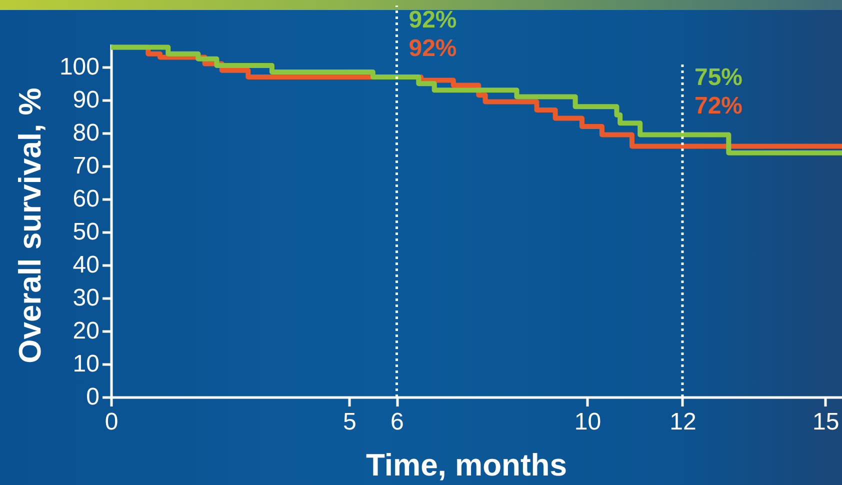  I want to click on x-tick-label: 15, so click(826, 422).